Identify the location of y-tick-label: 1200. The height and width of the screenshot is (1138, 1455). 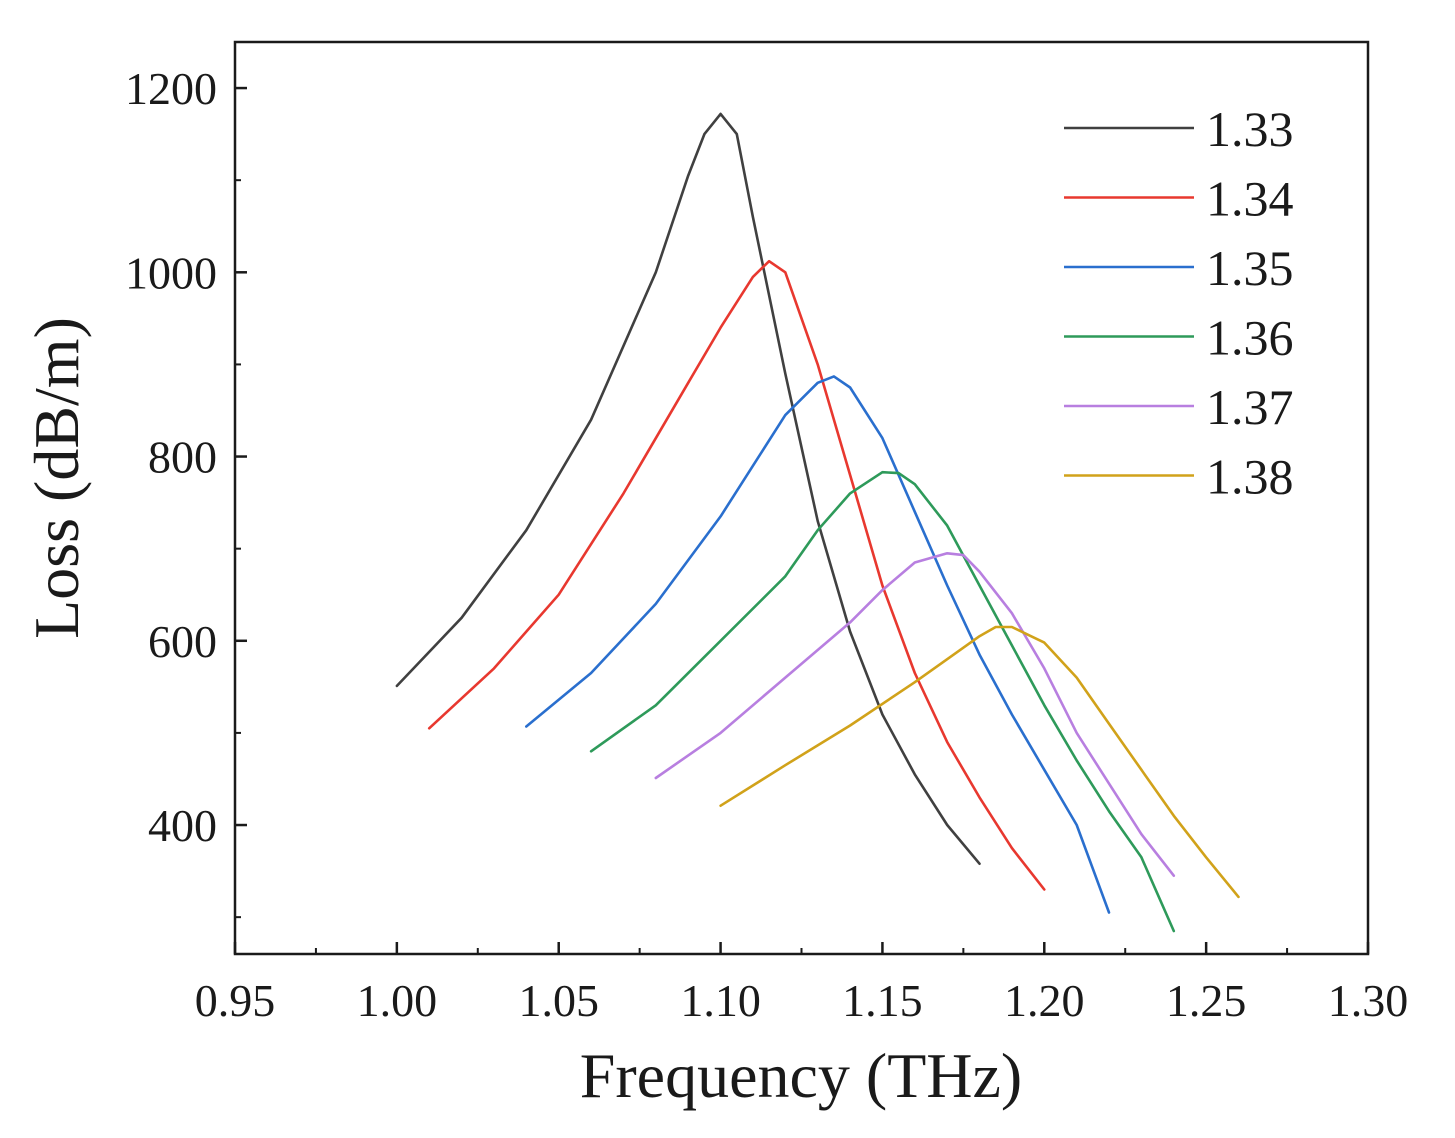
(171, 88).